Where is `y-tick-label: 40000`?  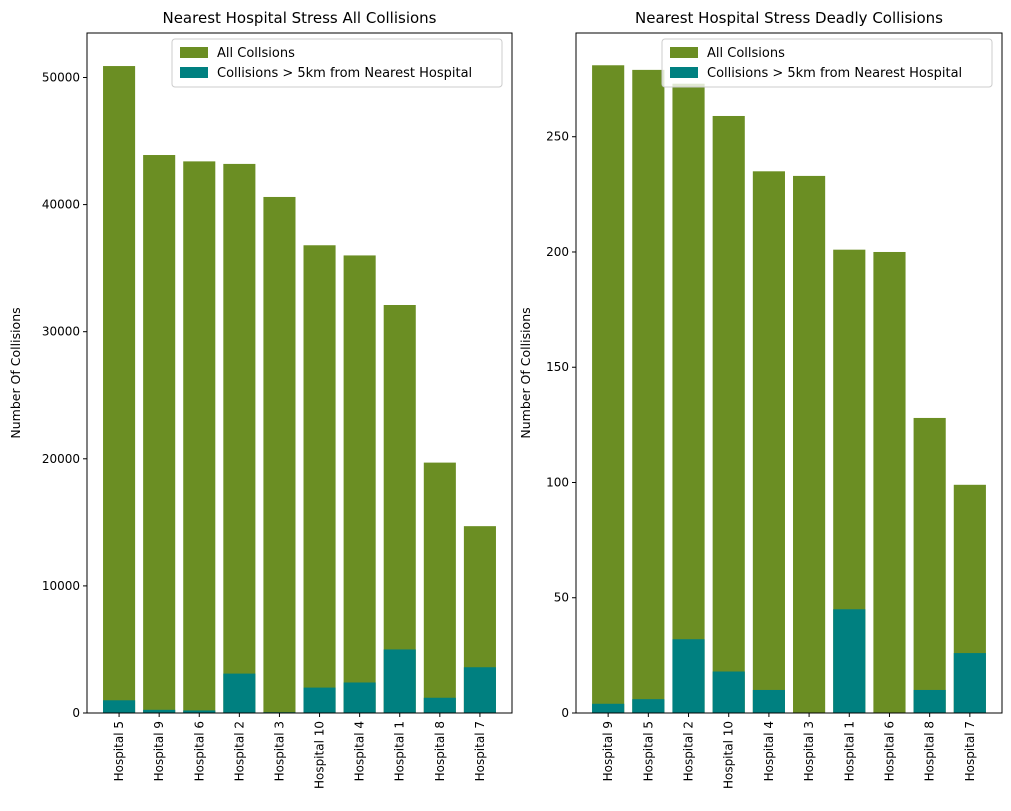 y-tick-label: 40000 is located at coordinates (61, 205).